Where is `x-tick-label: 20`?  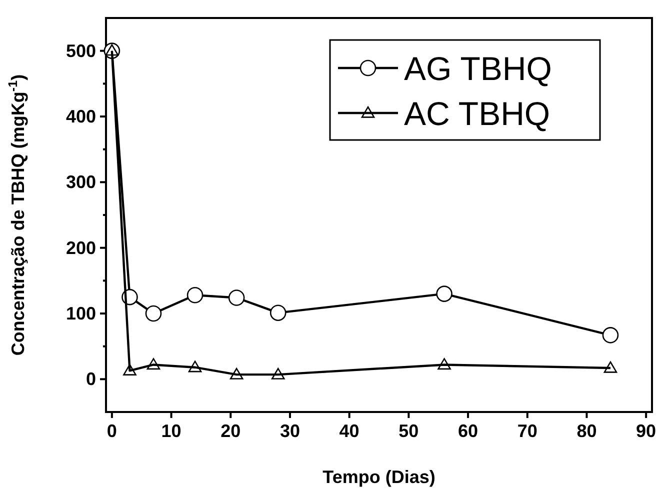
x-tick-label: 20 is located at coordinates (230, 431).